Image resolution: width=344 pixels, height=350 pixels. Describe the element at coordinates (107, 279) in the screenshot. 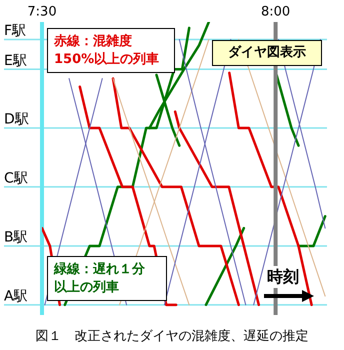

I see `annotation: 緑線：遅れ１分以上の列車` at that location.